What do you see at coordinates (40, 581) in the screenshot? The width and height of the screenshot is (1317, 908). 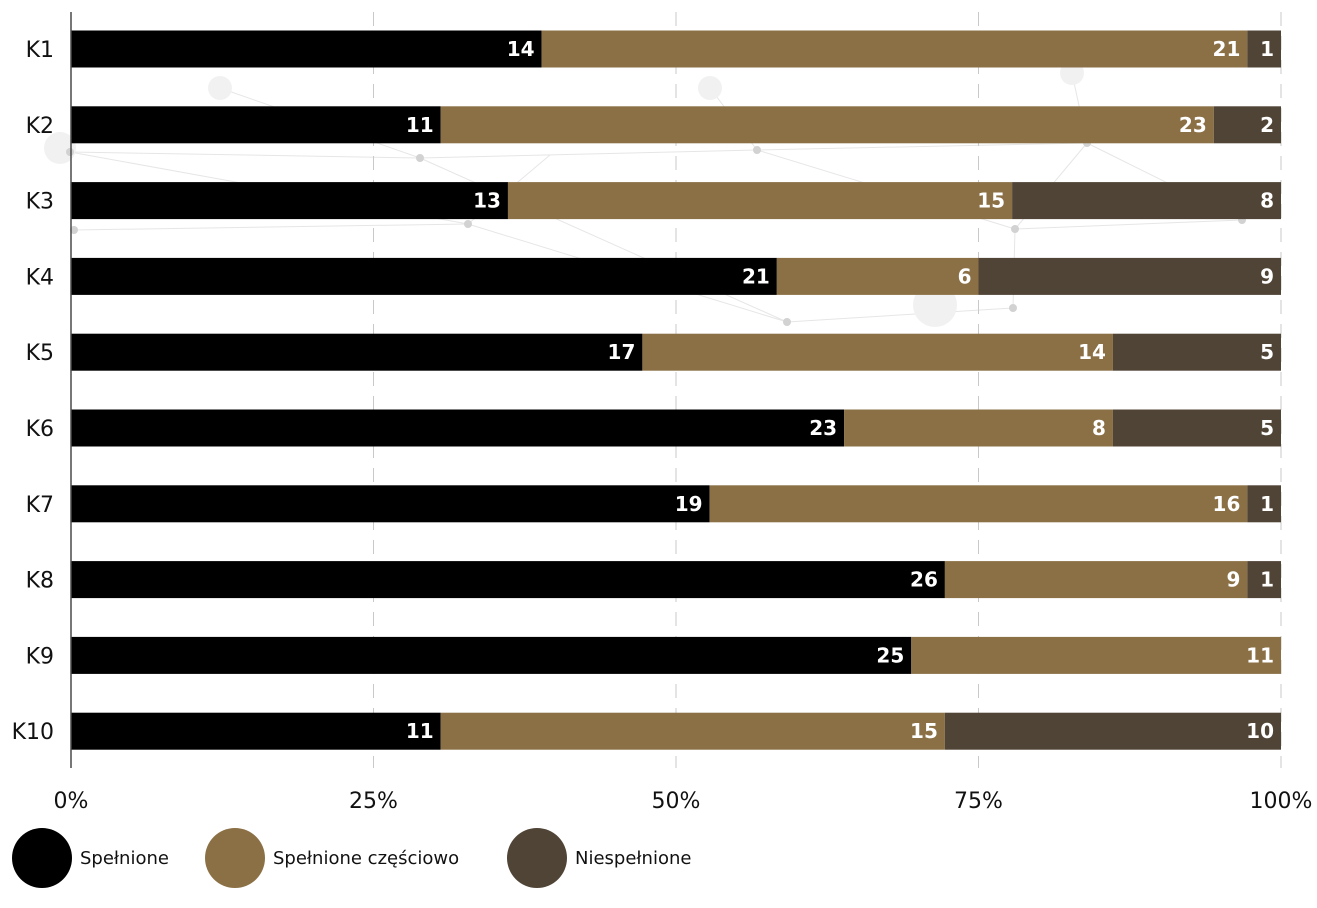 I see `category-label: K8` at bounding box center [40, 581].